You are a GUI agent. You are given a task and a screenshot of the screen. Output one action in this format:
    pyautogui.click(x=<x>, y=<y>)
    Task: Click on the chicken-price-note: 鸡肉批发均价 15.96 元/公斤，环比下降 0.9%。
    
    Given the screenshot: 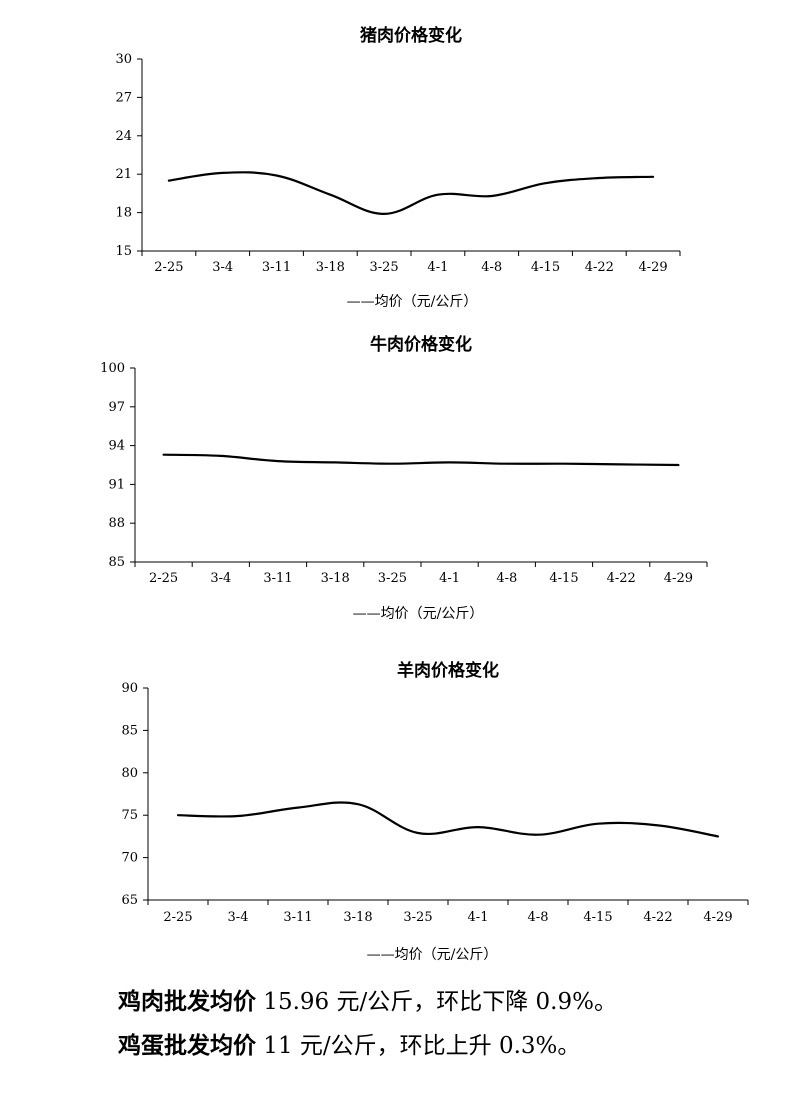 What is the action you would take?
    pyautogui.click(x=448, y=1002)
    